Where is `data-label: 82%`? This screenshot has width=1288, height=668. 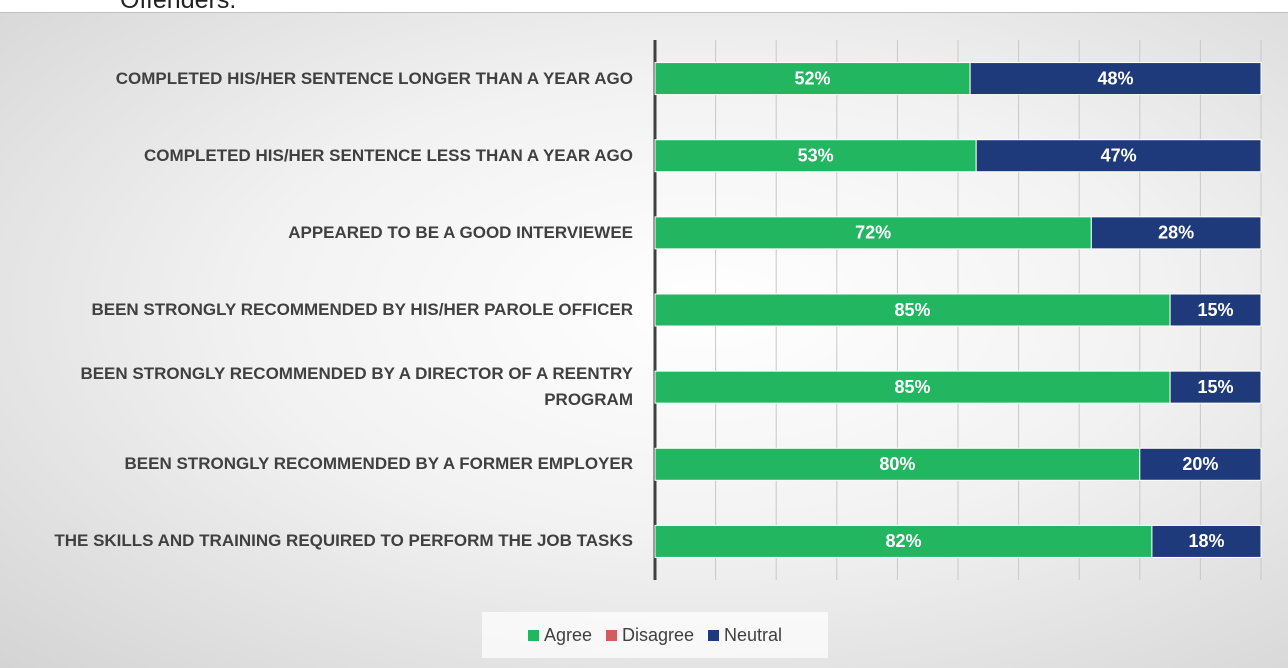 data-label: 82% is located at coordinates (903, 541).